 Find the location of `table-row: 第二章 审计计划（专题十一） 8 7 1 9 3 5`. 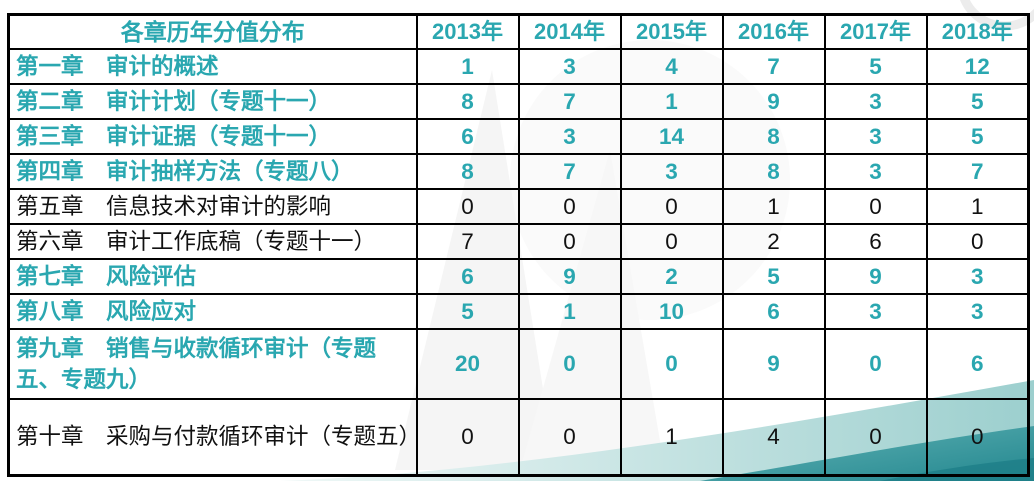

table-row: 第二章 审计计划（专题十一） 8 7 1 9 3 5 is located at coordinates (518, 102).